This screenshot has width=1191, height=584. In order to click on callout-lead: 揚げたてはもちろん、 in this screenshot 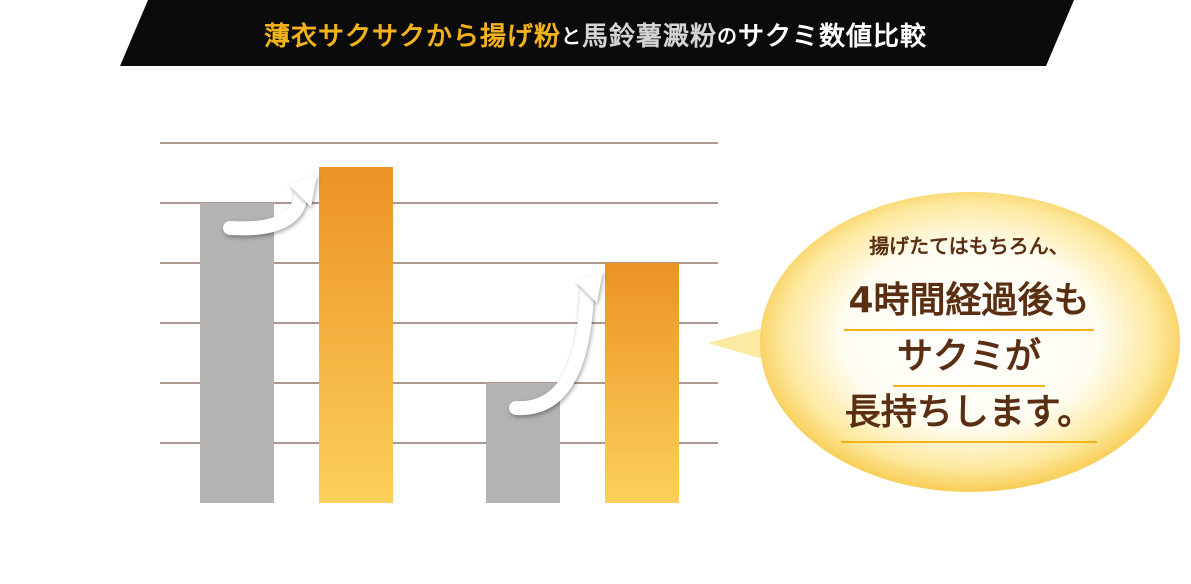, I will do `click(969, 246)`.